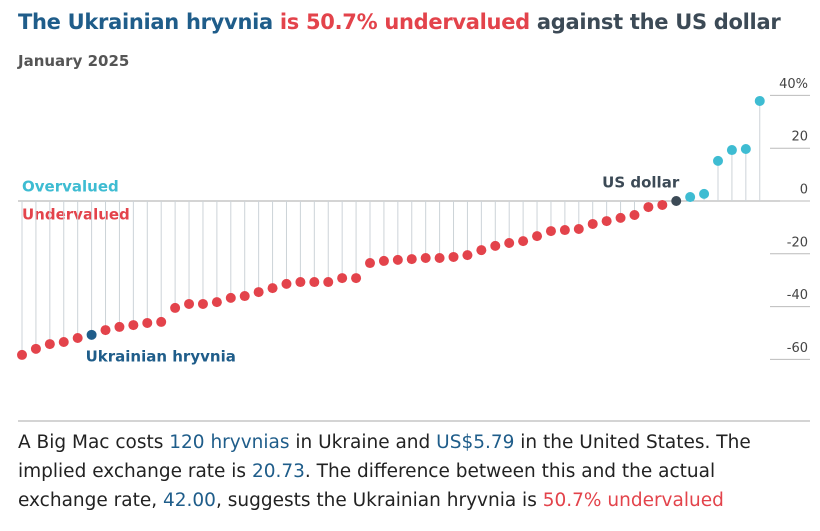  What do you see at coordinates (161, 356) in the screenshot?
I see `point-label: Ukrainian hryvnia` at bounding box center [161, 356].